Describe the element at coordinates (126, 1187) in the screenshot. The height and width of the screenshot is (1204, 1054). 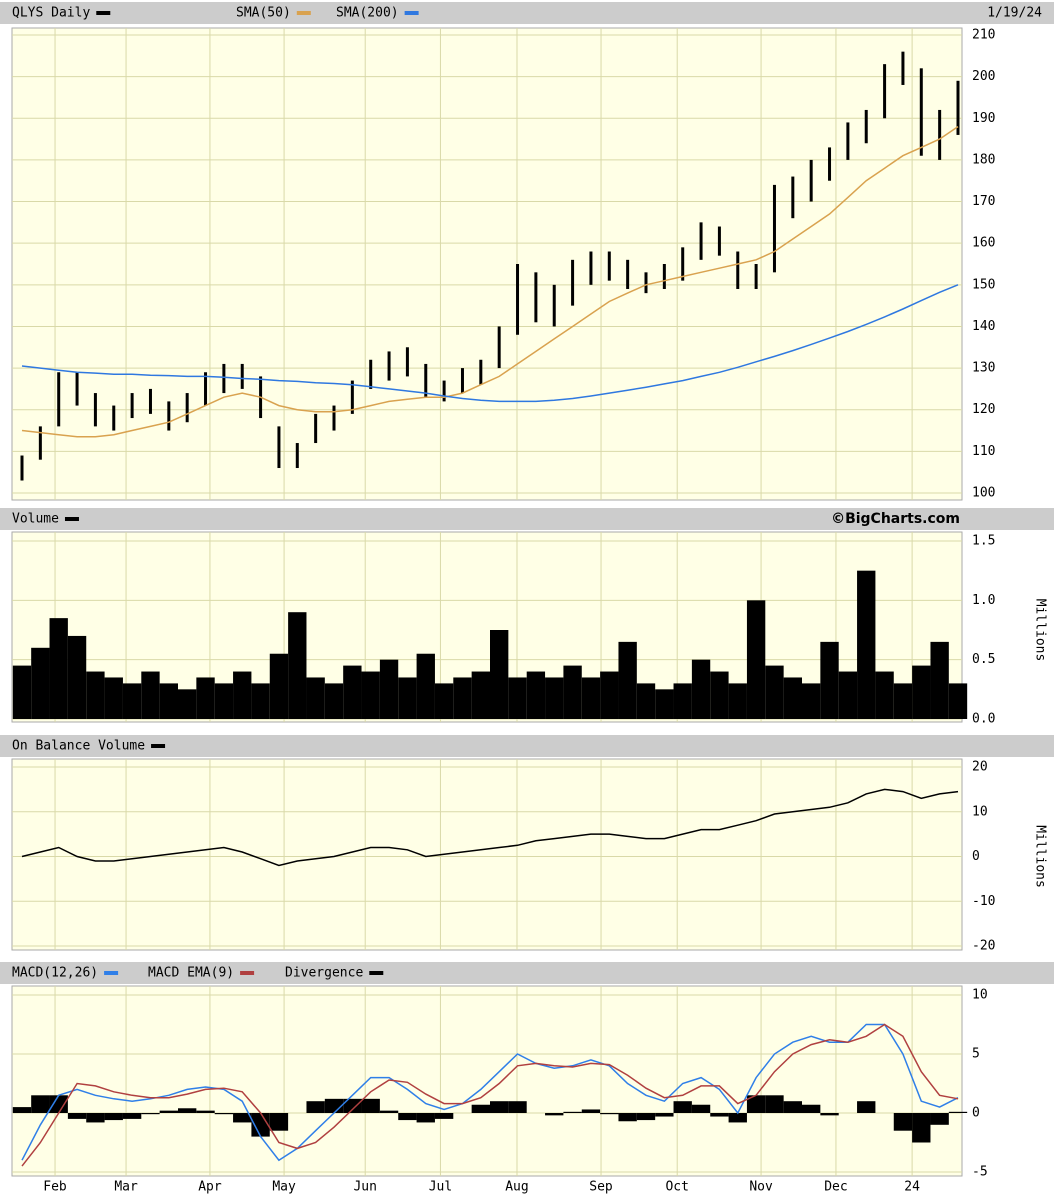
I see `x-tick-label: Mar` at that location.